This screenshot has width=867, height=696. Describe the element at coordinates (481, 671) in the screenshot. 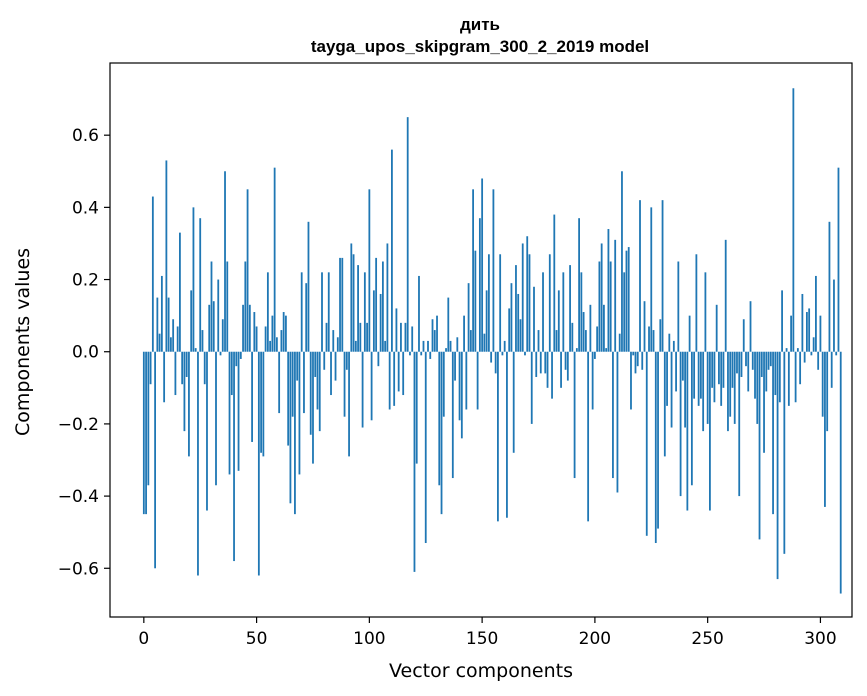

I see `x-axis-label: Vector components` at that location.